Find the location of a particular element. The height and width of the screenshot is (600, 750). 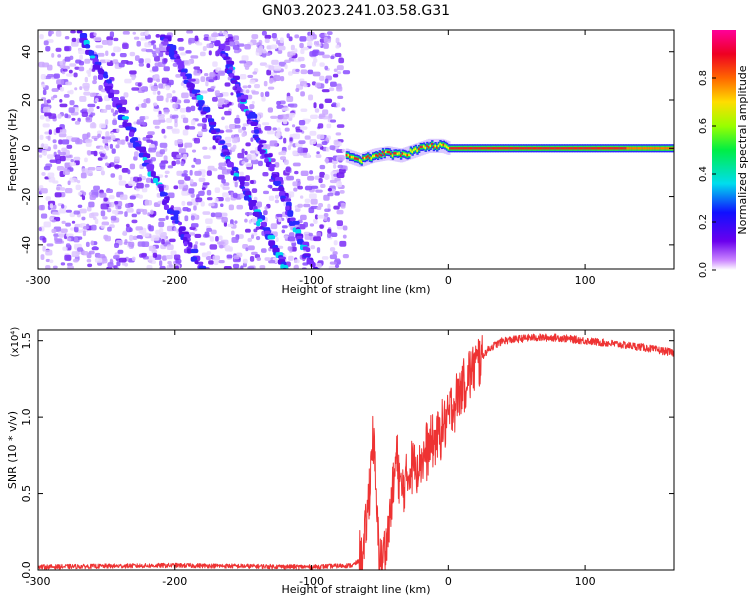

figure-title: GN03.2023.241.03.58.G31 is located at coordinates (356, 11).